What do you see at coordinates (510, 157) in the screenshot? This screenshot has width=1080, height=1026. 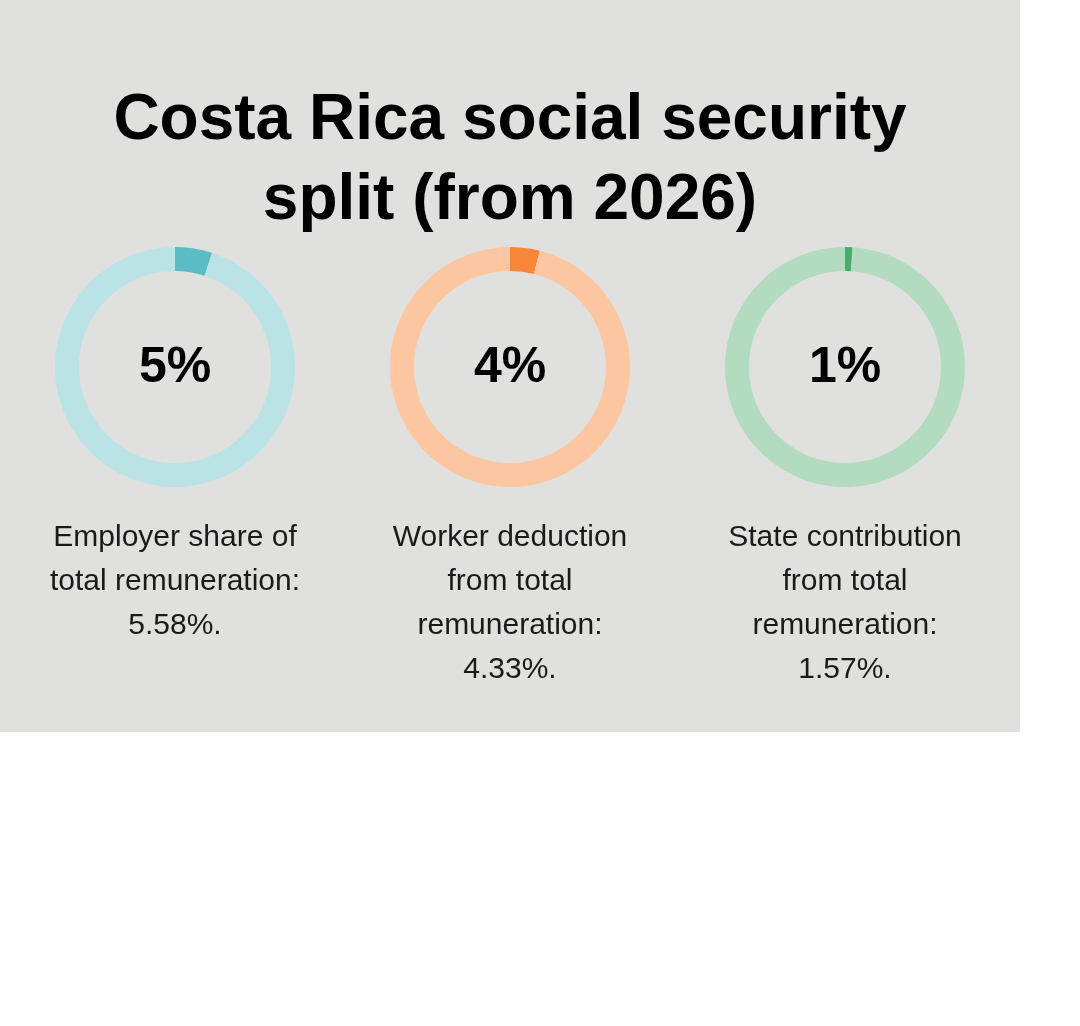 I see `text: Costa Rica social security split (from 2026)` at bounding box center [510, 157].